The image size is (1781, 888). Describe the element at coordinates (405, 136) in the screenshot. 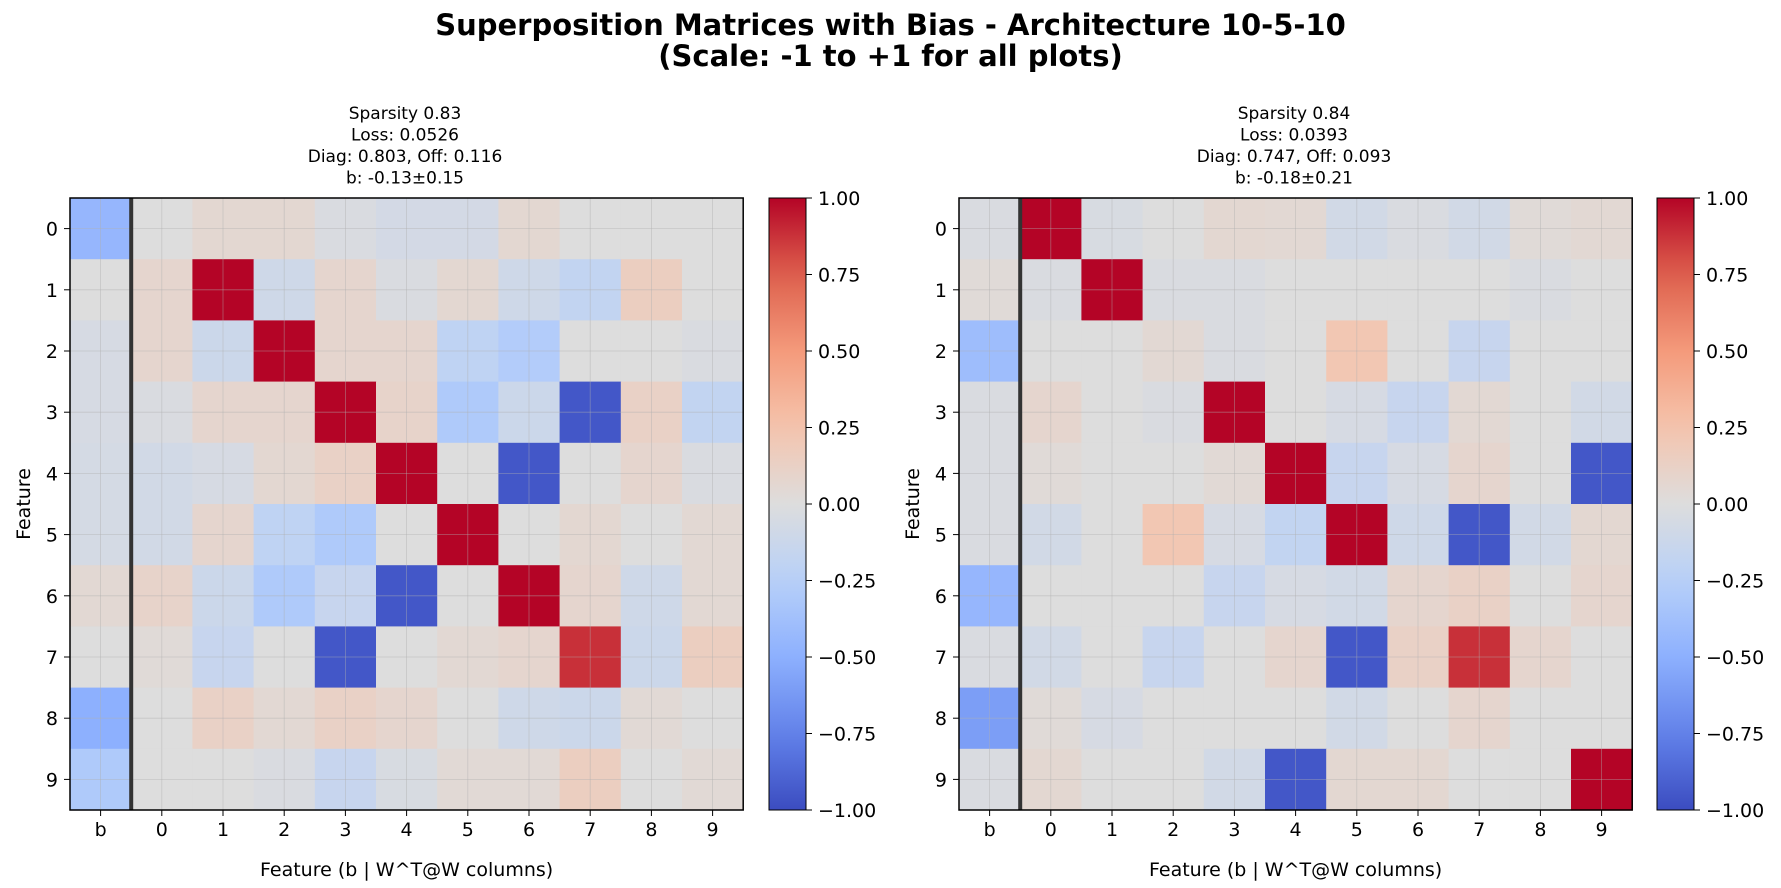

I see `subplot-title-line: Loss: 0.0526` at that location.